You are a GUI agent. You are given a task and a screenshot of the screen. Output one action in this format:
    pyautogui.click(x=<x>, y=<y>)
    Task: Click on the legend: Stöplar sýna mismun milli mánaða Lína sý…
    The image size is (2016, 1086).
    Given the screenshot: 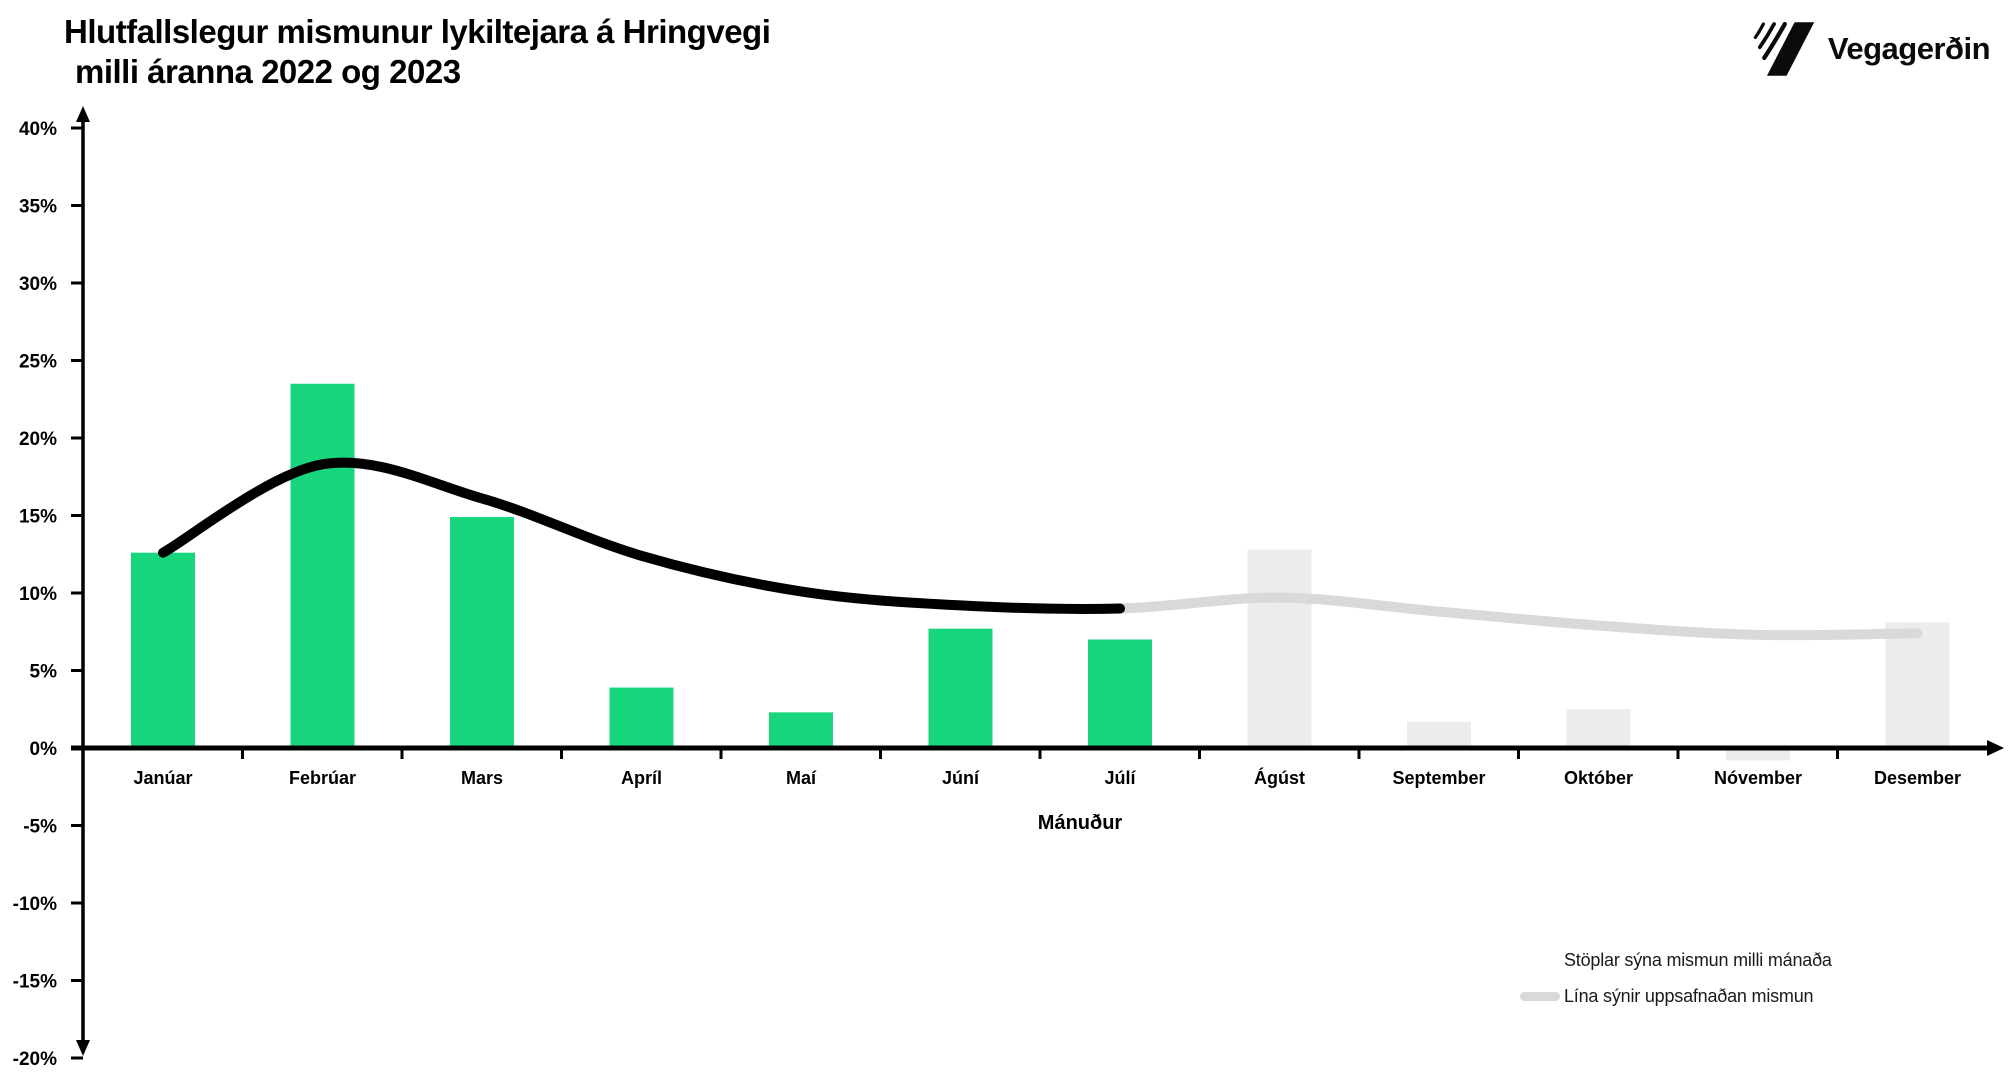 What is the action you would take?
    pyautogui.click(x=1676, y=978)
    